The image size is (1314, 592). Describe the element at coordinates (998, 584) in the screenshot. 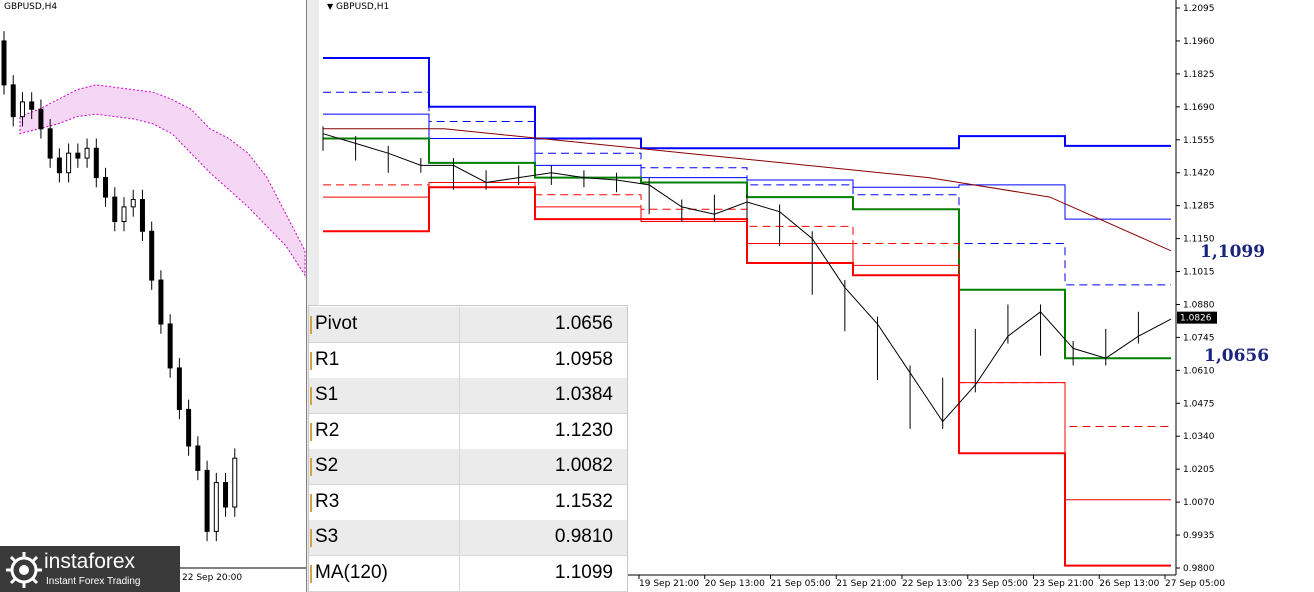

I see `time-tick-label: 23 Sep 05:00` at that location.